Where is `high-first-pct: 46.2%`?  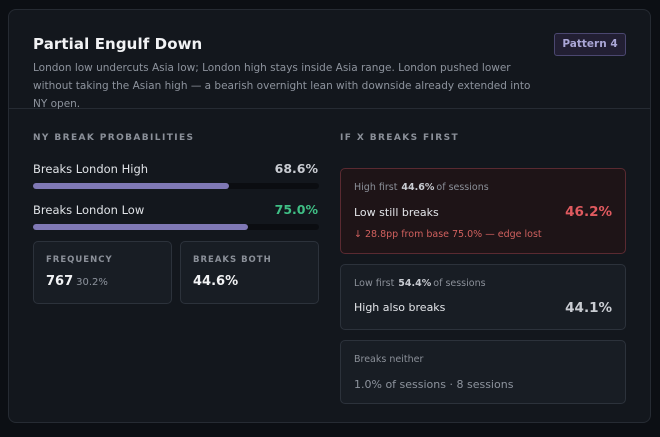
high-first-pct: 46.2% is located at coordinates (588, 212).